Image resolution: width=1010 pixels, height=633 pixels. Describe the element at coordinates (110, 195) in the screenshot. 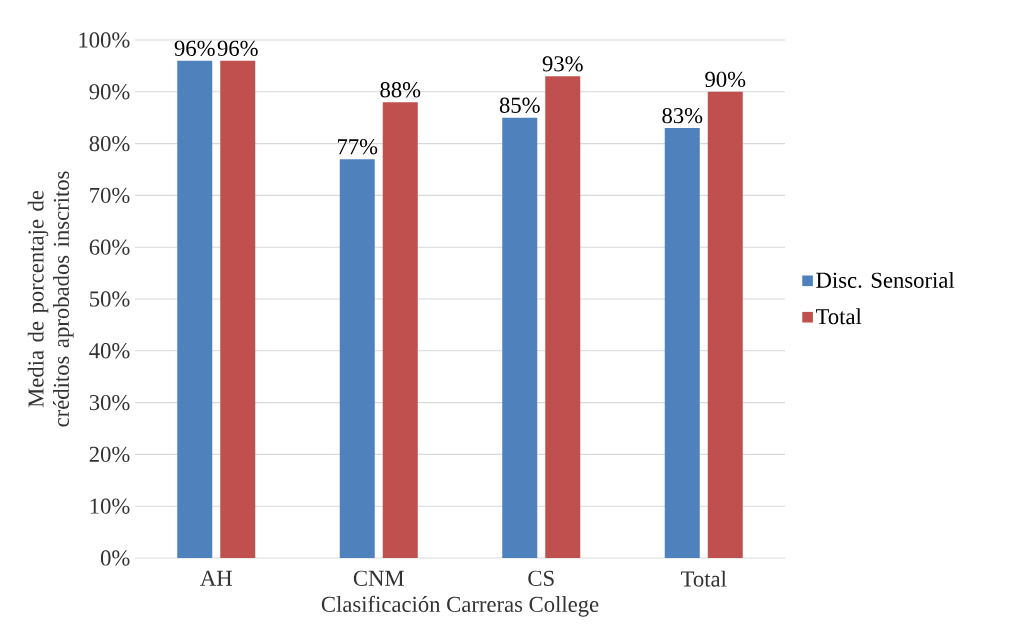

I see `y-tick-label: 70%` at that location.